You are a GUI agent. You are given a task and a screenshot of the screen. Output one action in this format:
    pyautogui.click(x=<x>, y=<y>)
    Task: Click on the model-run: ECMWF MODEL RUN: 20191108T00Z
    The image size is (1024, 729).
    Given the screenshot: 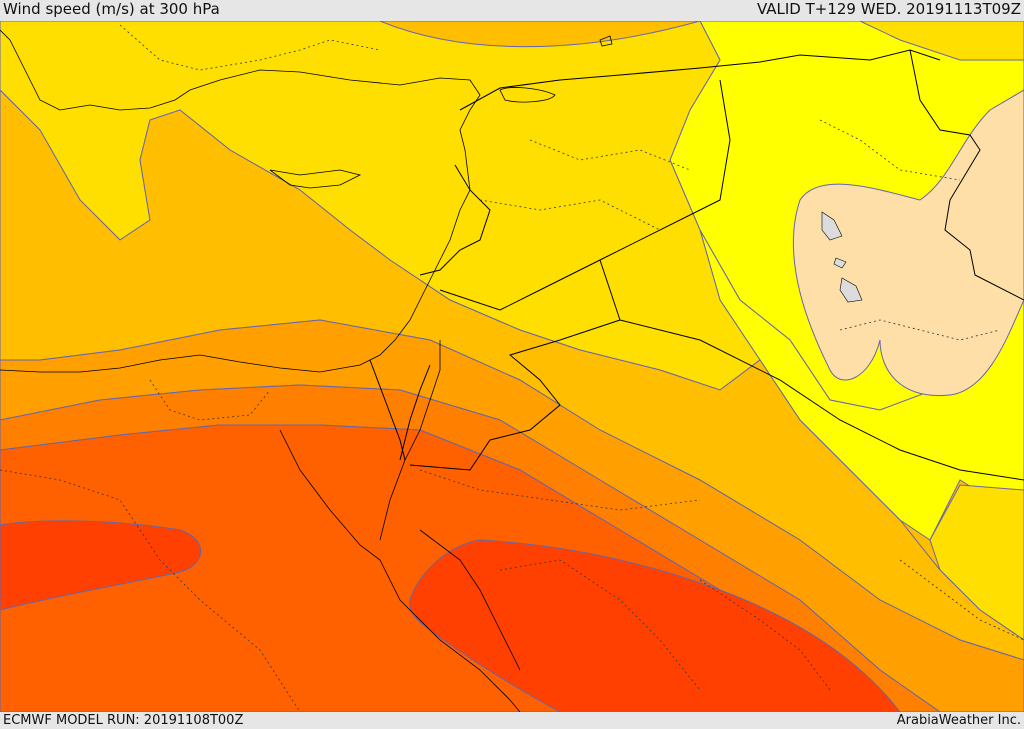 What is the action you would take?
    pyautogui.click(x=123, y=720)
    